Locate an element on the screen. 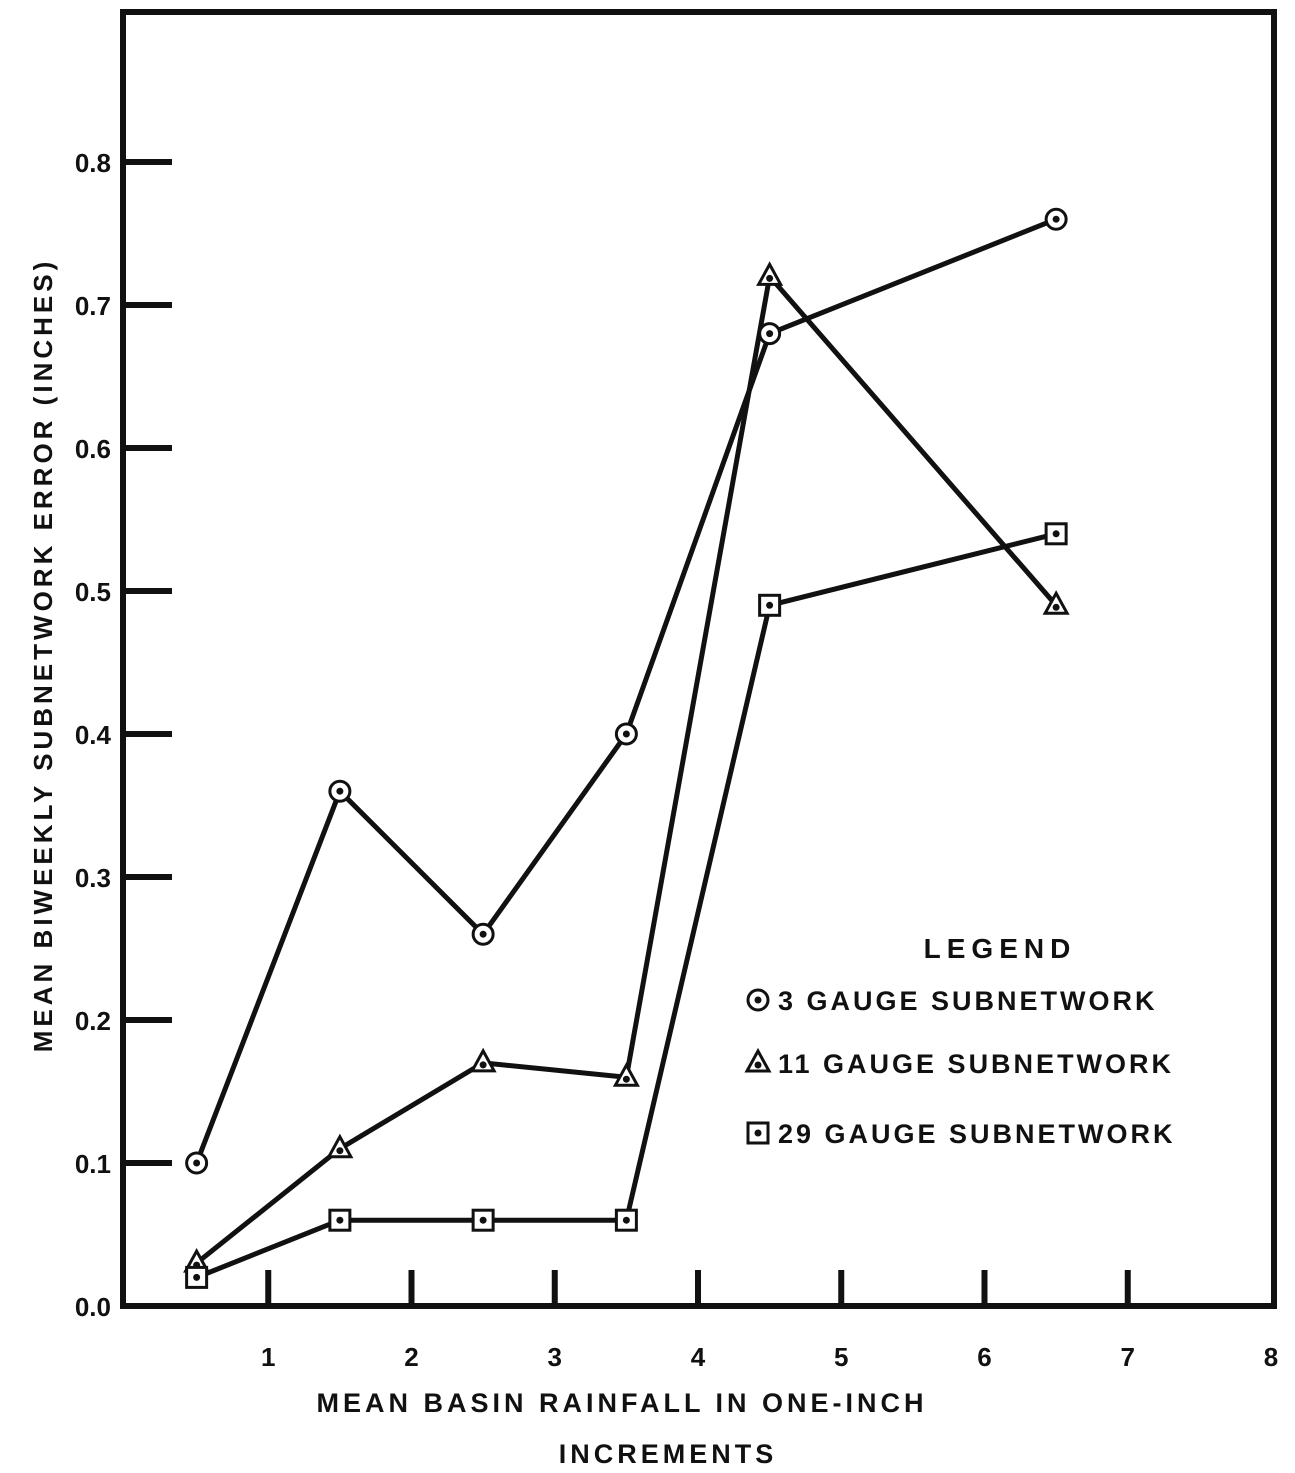 This screenshot has height=1473, width=1295. y-axis: 0.0 0.1 0.2 0.3 0.4 0.5 0.6 0.7 0.8 is located at coordinates (123, 735).